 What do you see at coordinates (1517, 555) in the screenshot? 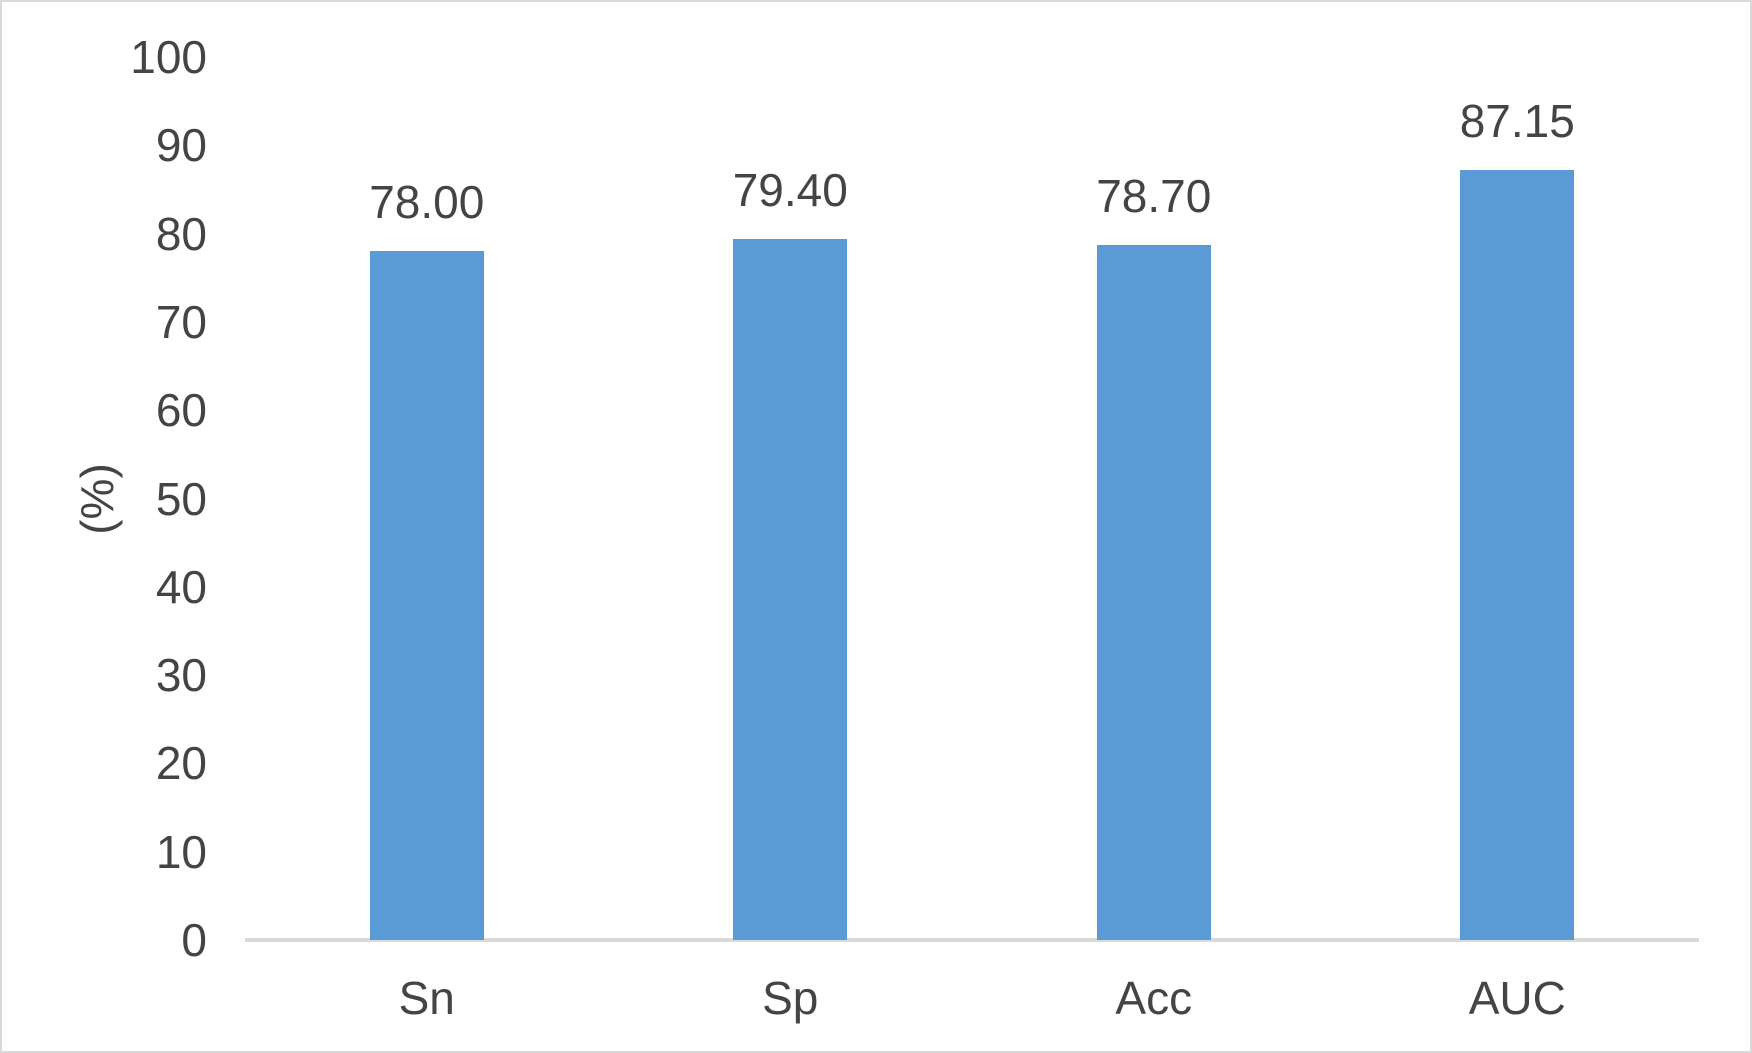
I see `bar-auc` at bounding box center [1517, 555].